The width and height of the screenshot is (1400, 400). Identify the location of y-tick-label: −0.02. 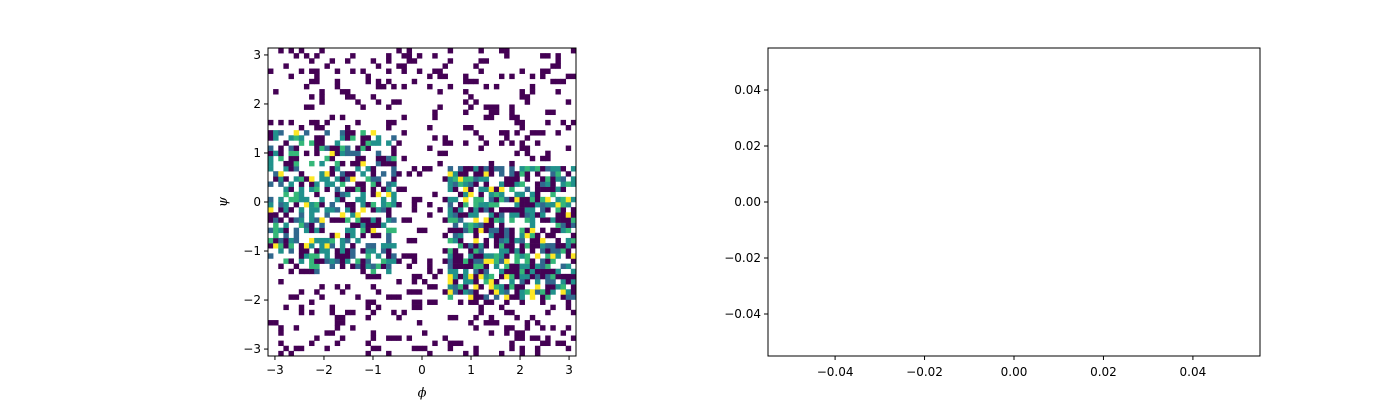
(742, 258).